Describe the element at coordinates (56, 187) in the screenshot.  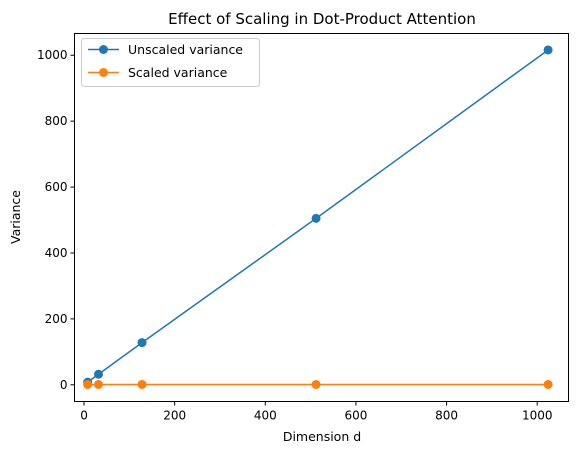
I see `y-tick-label: 600` at that location.